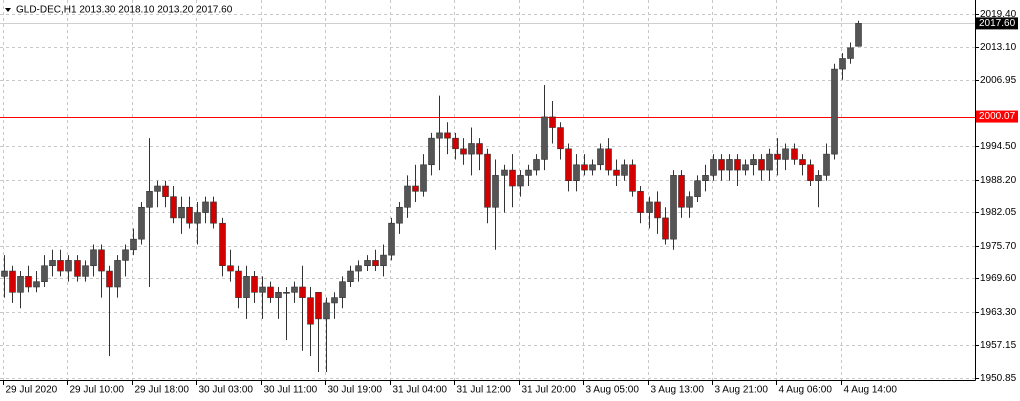  Describe the element at coordinates (998, 146) in the screenshot. I see `y-tick-label: 1994.50` at that location.